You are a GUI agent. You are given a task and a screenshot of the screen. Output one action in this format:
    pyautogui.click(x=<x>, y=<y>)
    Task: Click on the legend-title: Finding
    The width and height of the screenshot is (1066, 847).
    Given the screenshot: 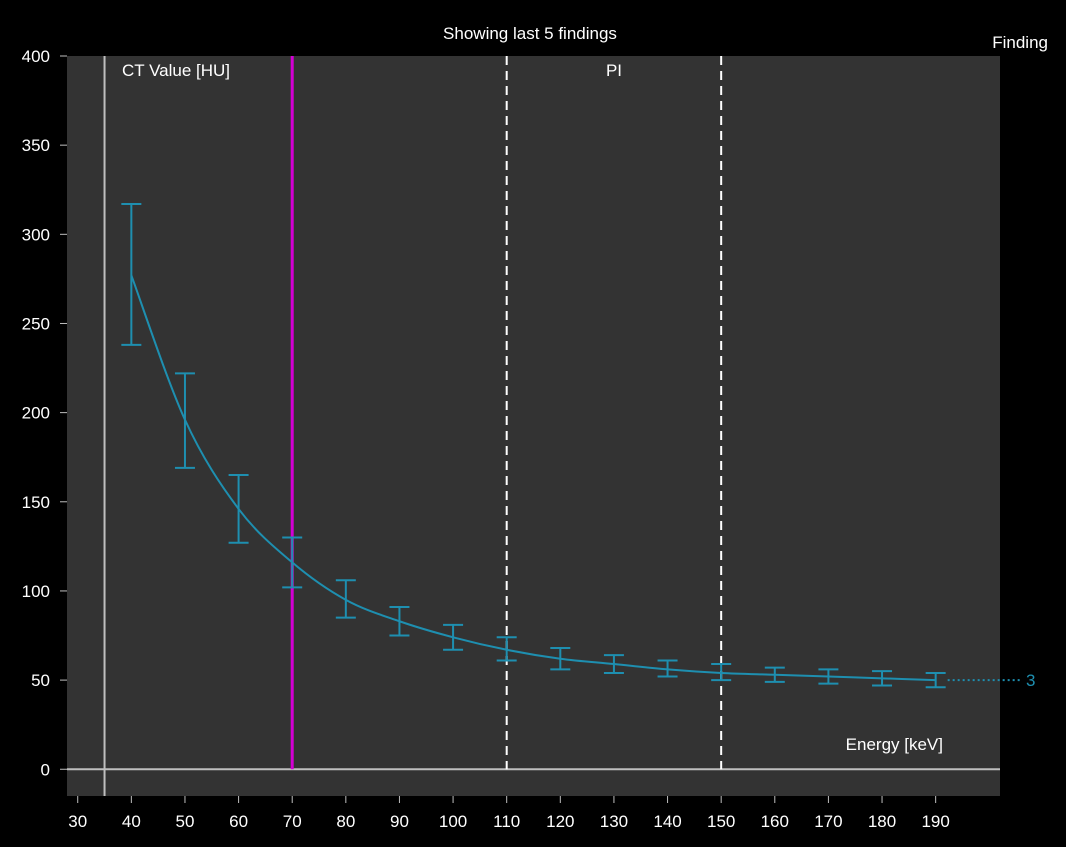 What is the action you would take?
    pyautogui.click(x=1020, y=42)
    